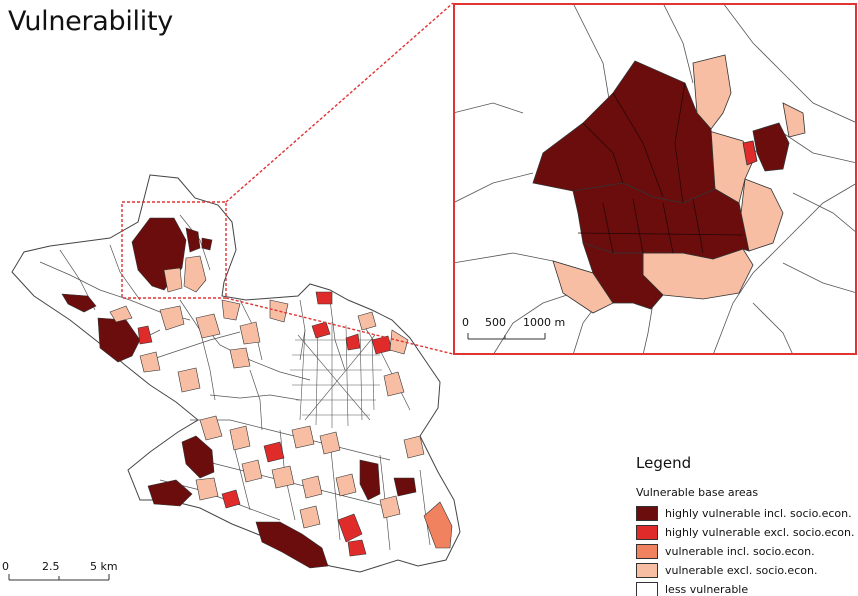 Image resolution: width=858 pixels, height=596 pixels. I want to click on main-scale-bar: 0 2.5 5 km, so click(60, 570).